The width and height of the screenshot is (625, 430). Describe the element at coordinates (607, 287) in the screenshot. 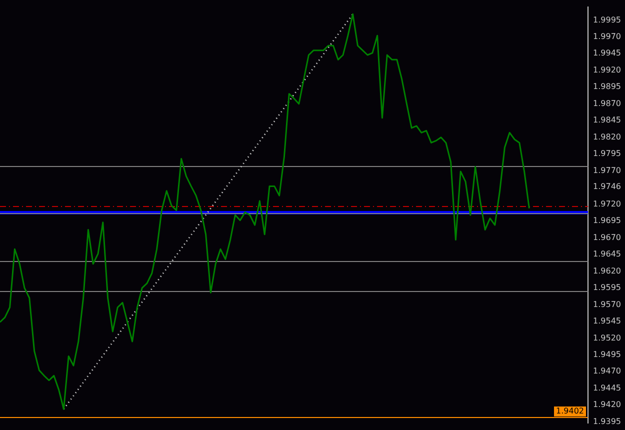

I see `y-tick-label: 1.9595` at that location.